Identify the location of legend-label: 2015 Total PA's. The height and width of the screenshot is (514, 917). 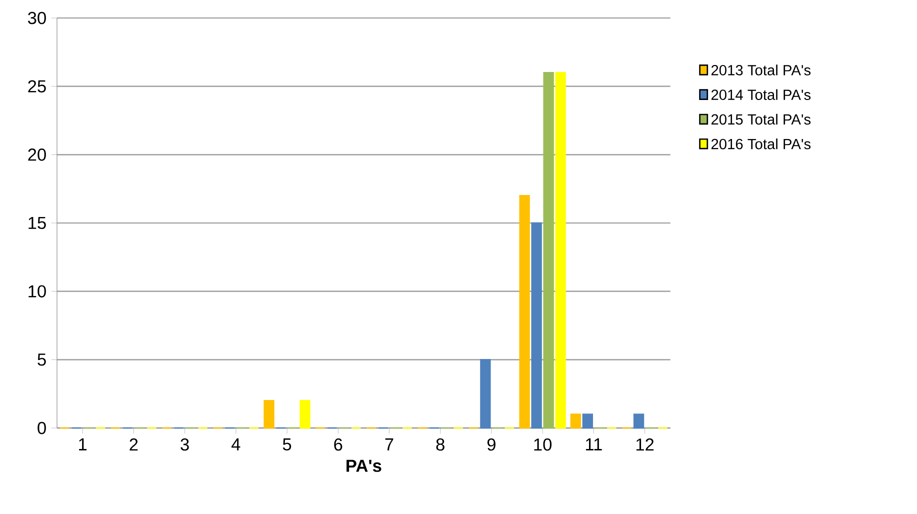
(761, 119).